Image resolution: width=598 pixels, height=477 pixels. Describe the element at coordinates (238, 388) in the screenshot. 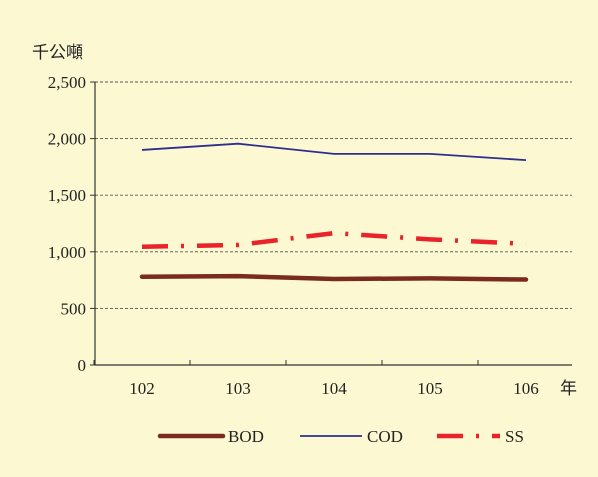

I see `x-tick-label: 103` at that location.